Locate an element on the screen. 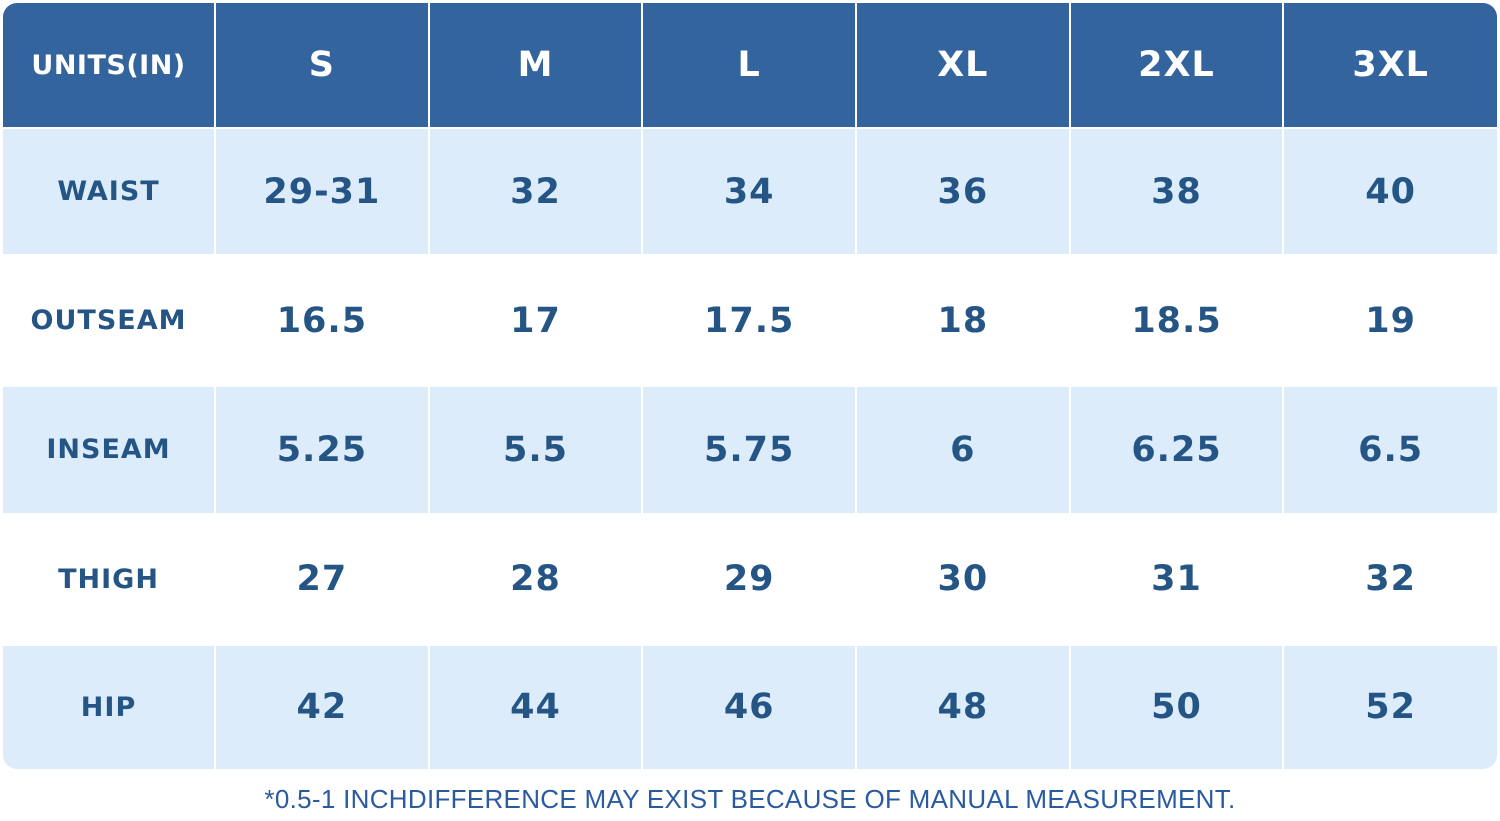  table-cell: 50 is located at coordinates (1177, 706).